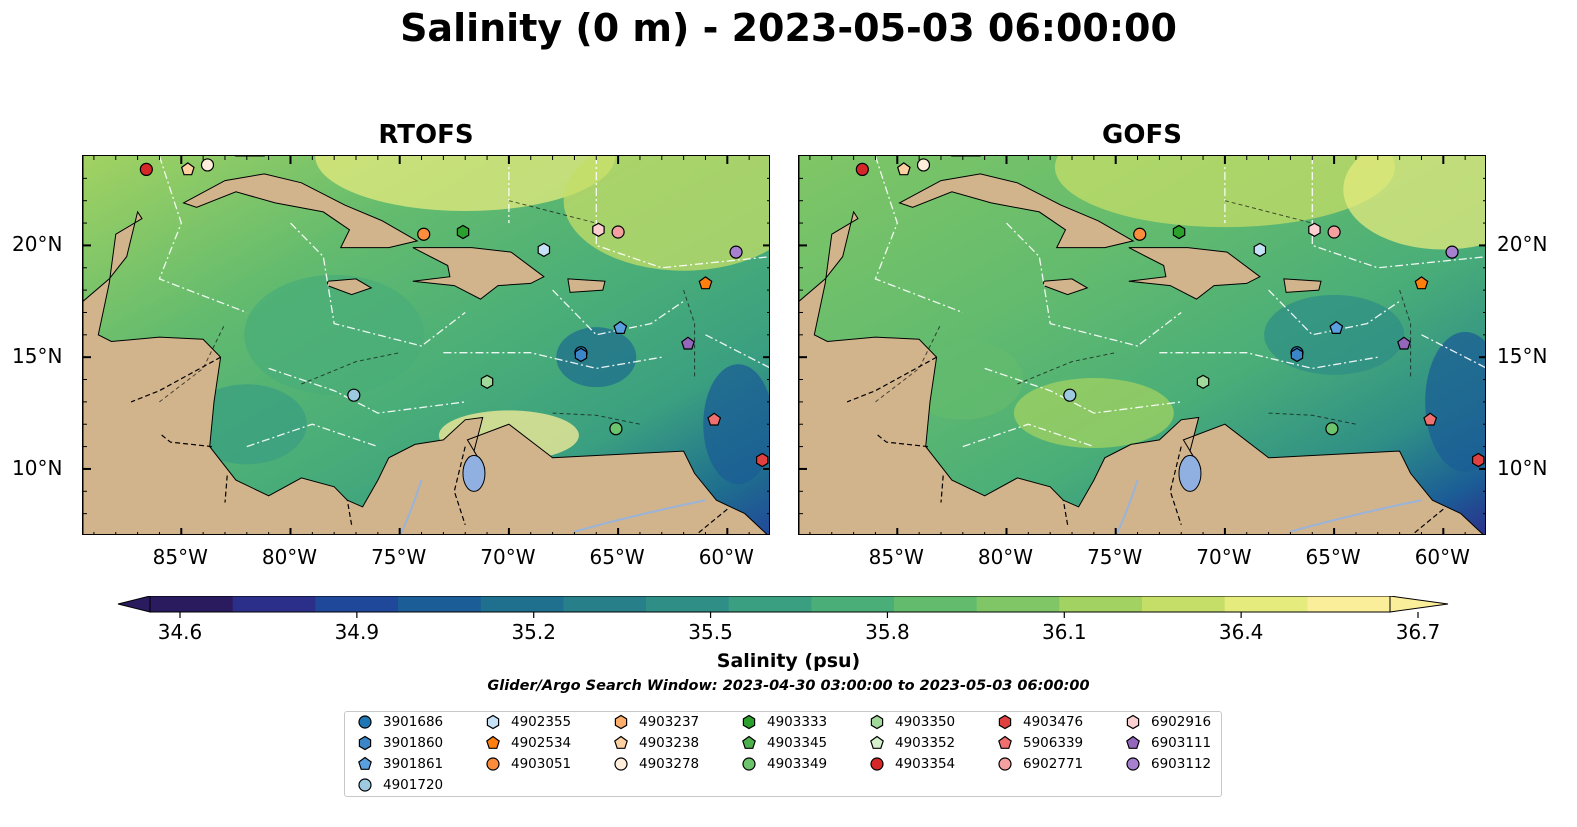  I want to click on legend-item: 4903238, so click(656, 743).